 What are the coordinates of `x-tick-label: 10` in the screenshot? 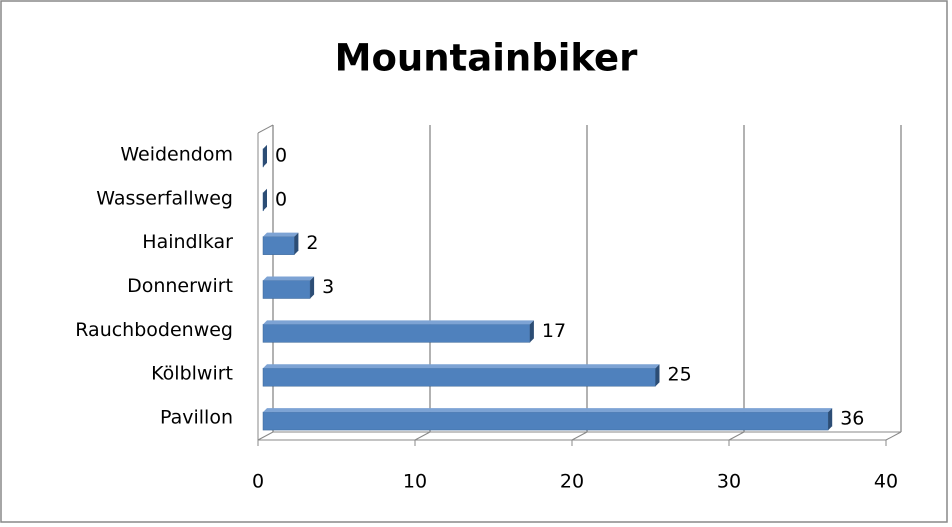 It's located at (415, 482).